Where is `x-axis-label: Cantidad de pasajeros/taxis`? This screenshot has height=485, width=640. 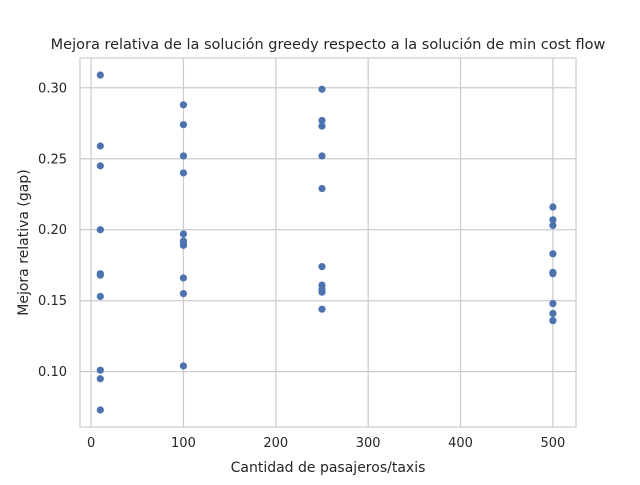 x-axis-label: Cantidad de pasajeros/taxis is located at coordinates (328, 468).